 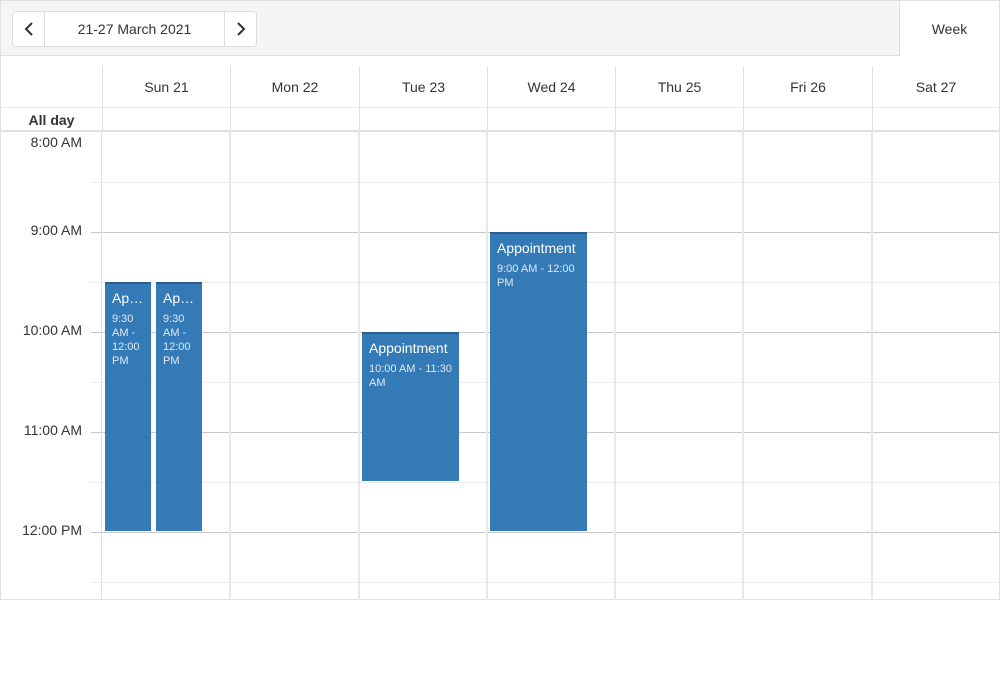 I want to click on view-week-tab: Week, so click(x=949, y=28).